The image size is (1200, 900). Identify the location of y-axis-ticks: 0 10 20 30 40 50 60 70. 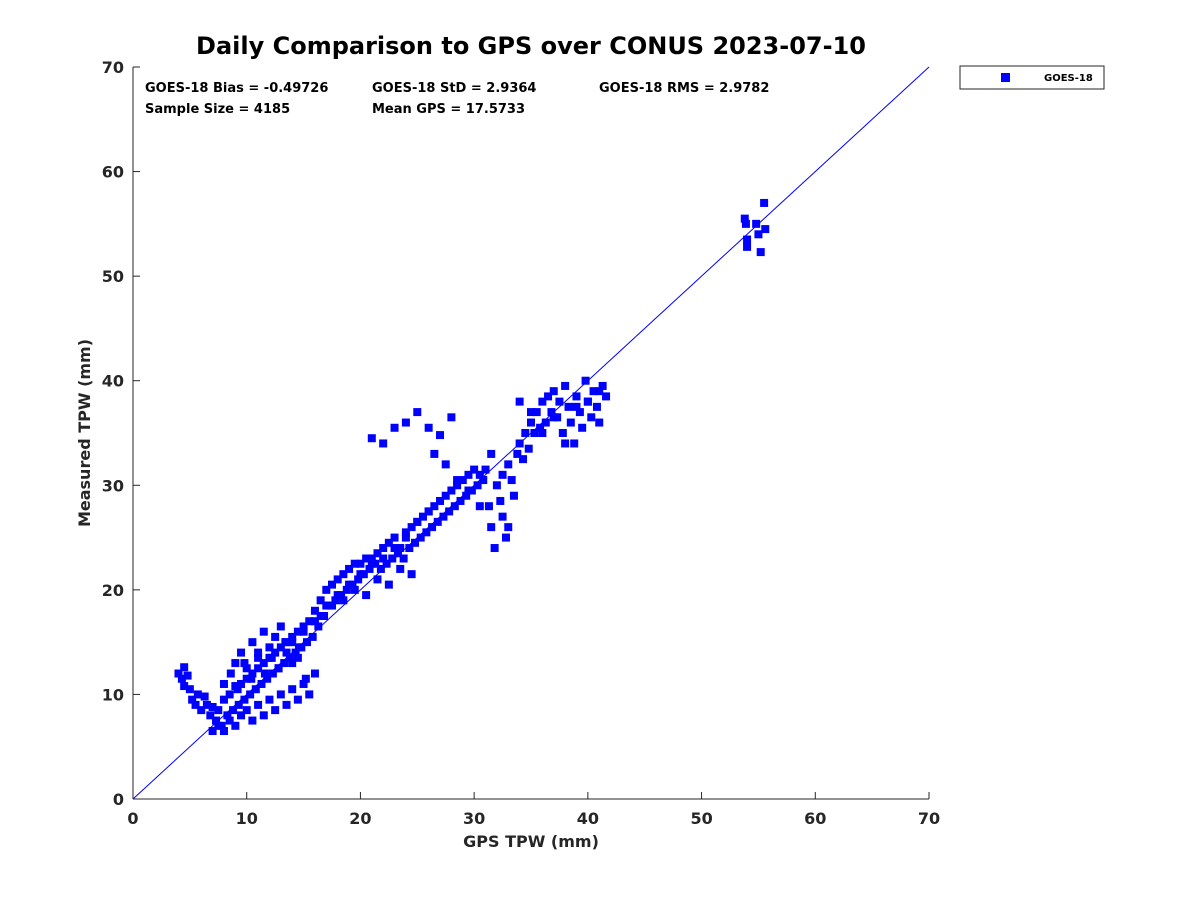
(121, 433).